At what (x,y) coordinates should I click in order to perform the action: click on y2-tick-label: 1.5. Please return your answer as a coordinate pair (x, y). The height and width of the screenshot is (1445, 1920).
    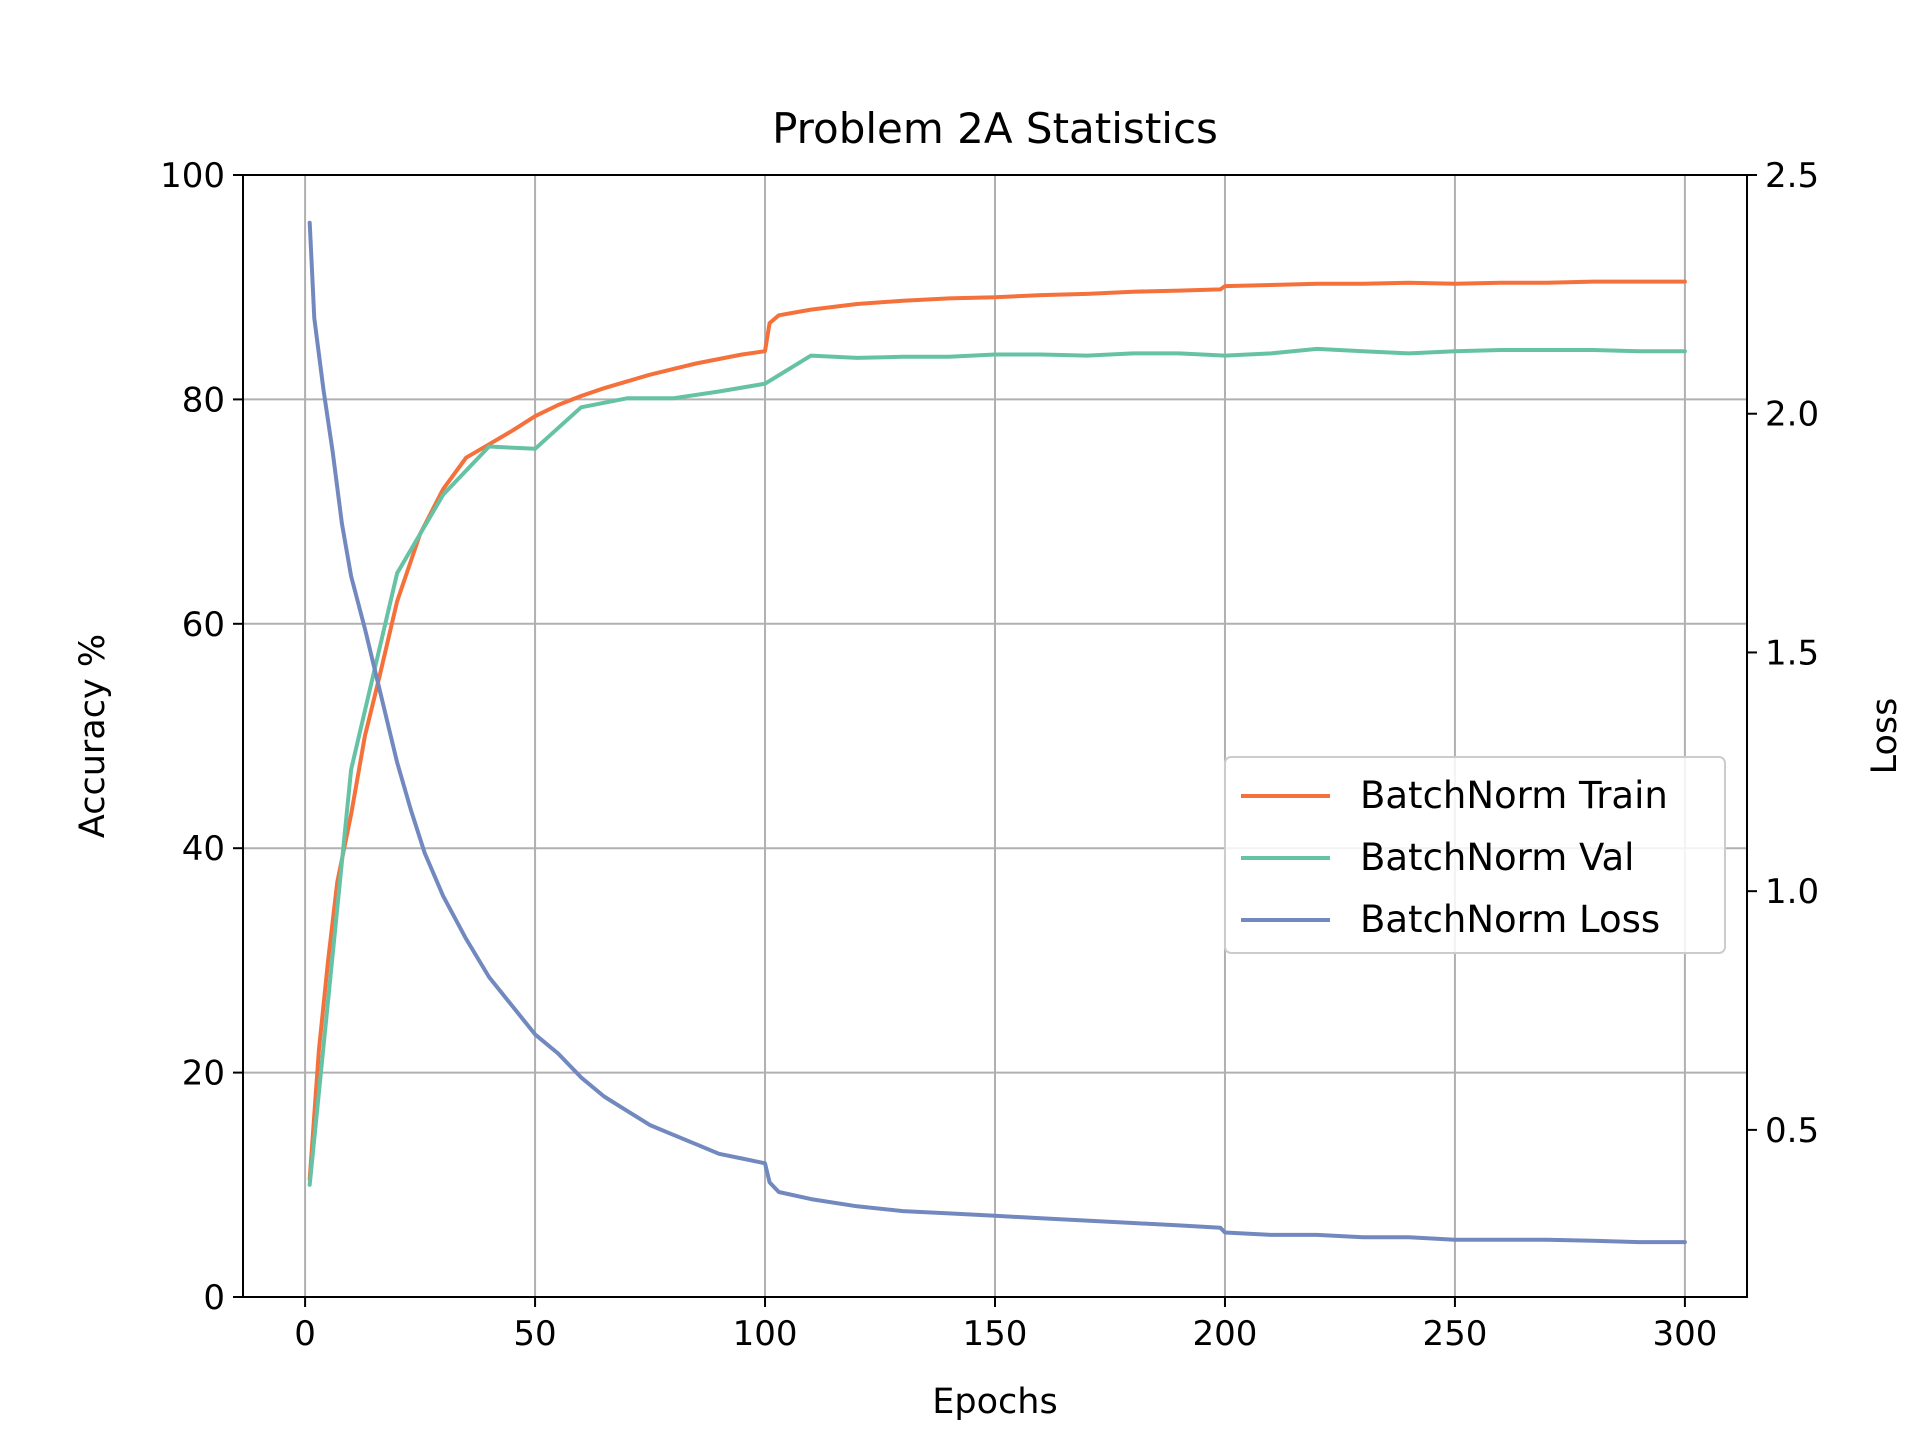
    Looking at the image, I should click on (1792, 653).